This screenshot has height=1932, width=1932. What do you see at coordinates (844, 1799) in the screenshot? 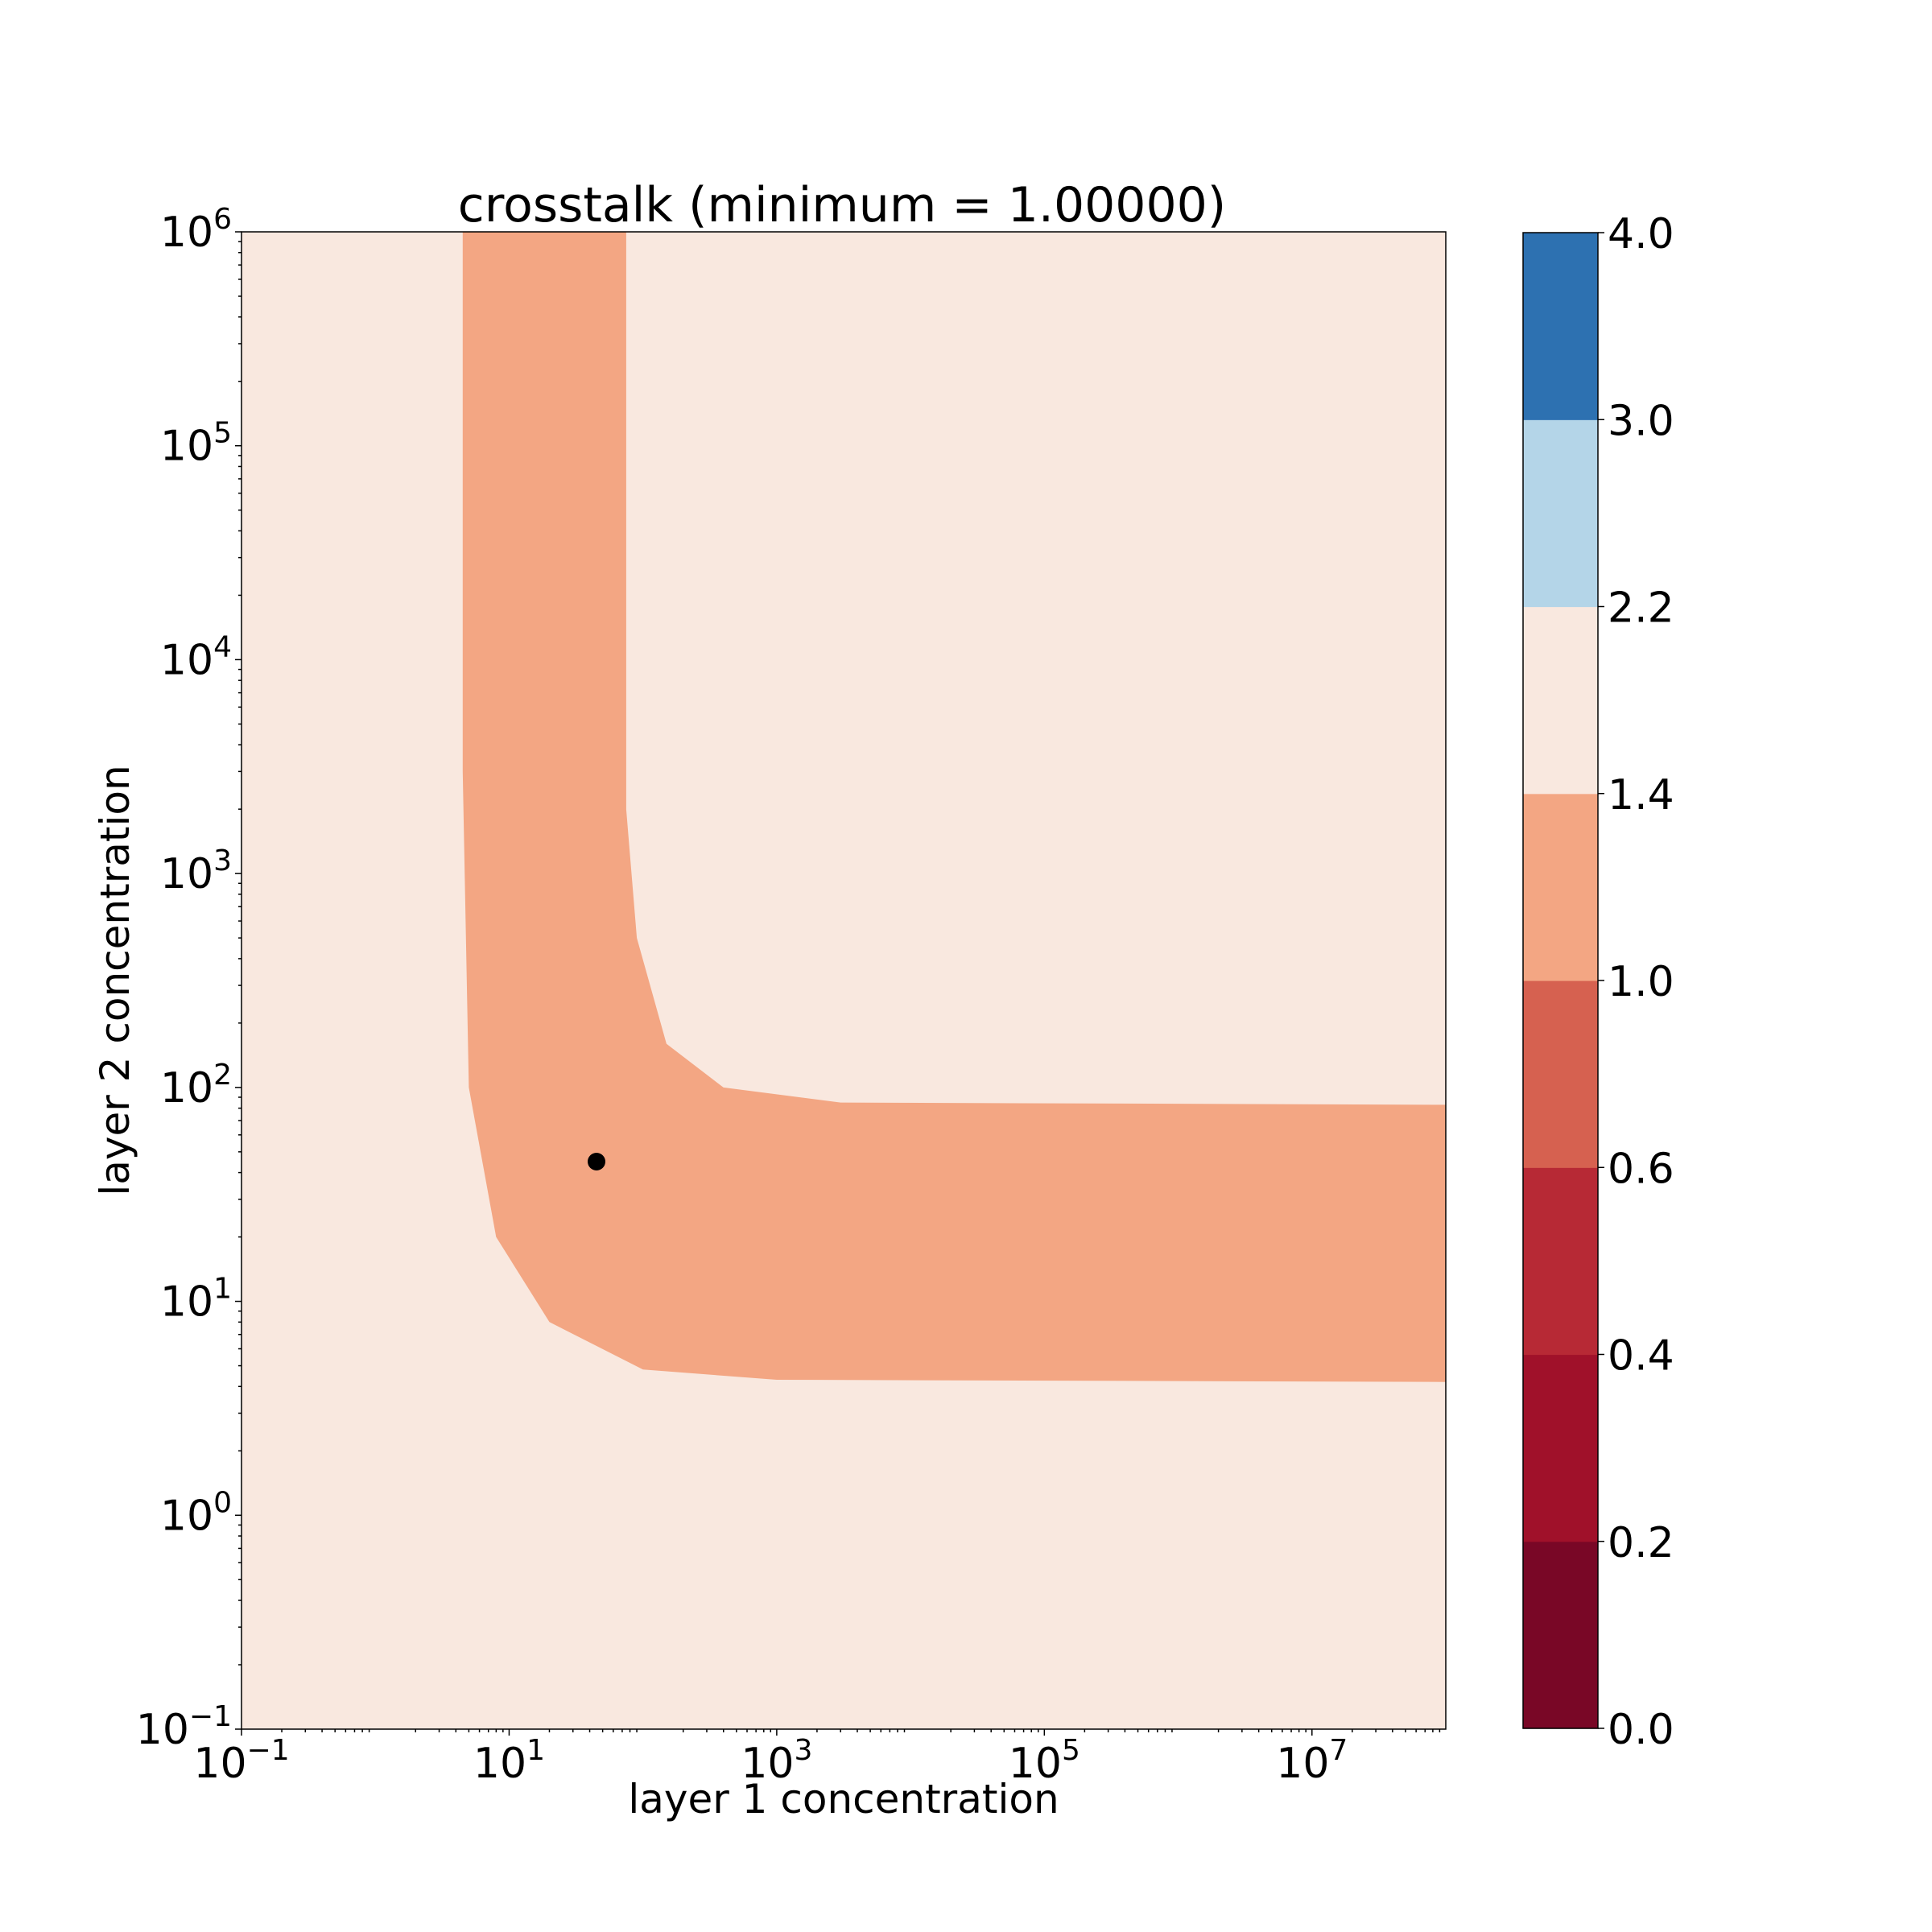
I see `x-axis-label: layer 1 concentration` at bounding box center [844, 1799].